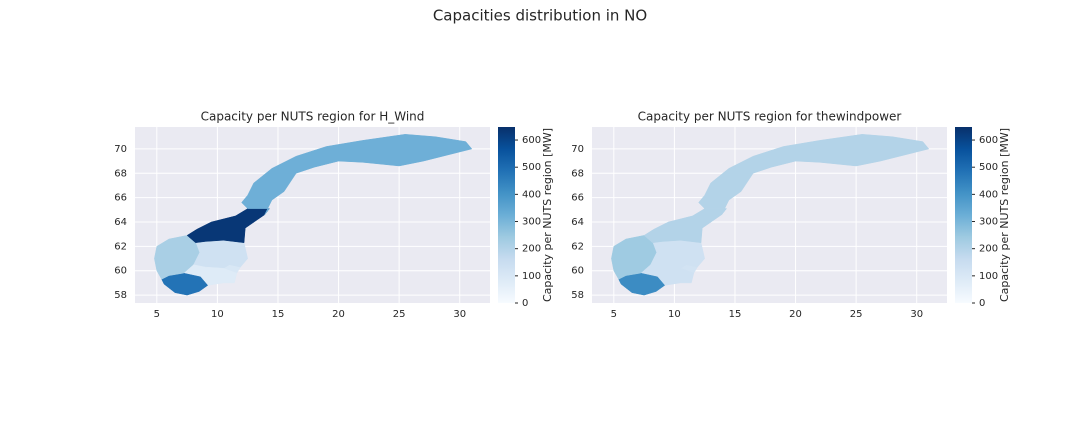  I want to click on chart-title: Capacity per NUTS region for H_Wind, so click(313, 117).